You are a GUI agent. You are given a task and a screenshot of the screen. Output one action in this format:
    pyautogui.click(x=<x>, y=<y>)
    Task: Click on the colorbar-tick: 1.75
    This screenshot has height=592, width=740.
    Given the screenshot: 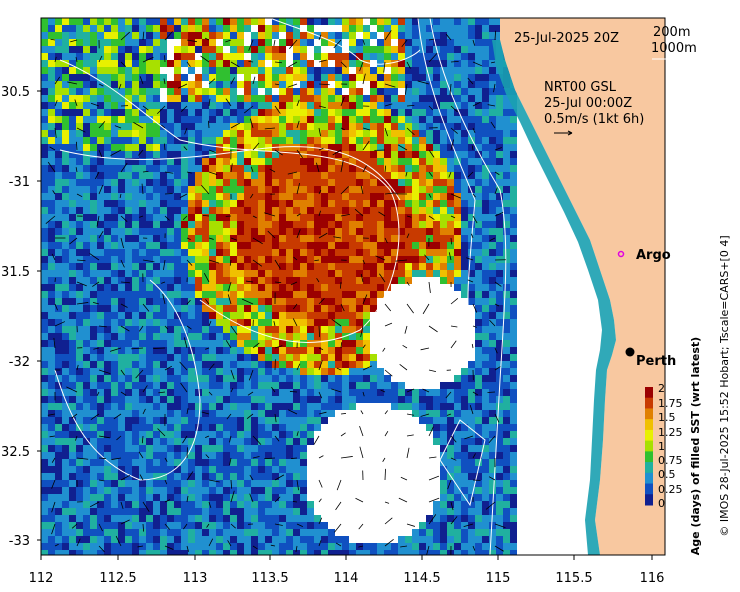 What is the action you would take?
    pyautogui.click(x=670, y=403)
    